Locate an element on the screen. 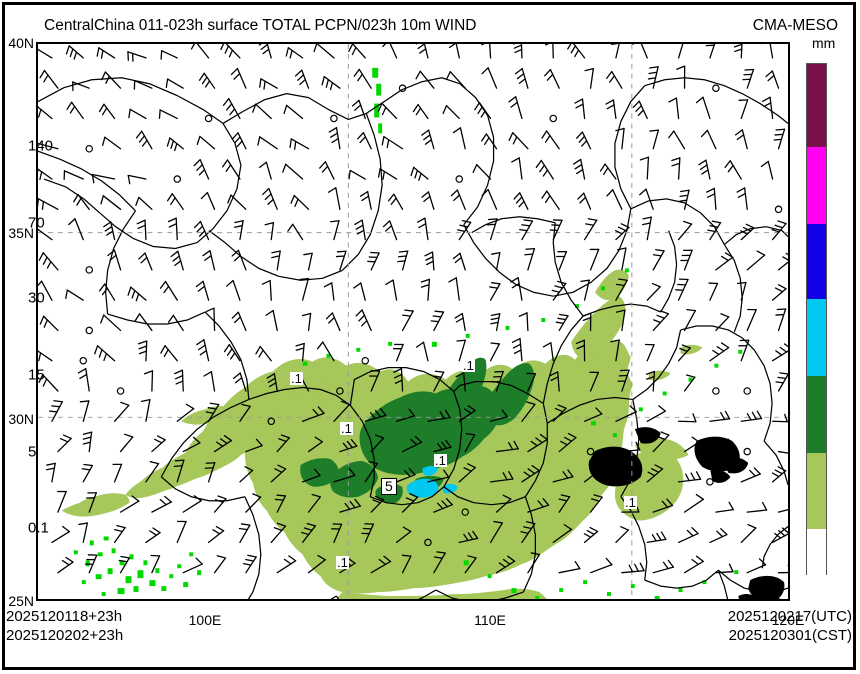 The height and width of the screenshot is (674, 860). colorbar-tick-0.1: 0.1 is located at coordinates (38, 528).